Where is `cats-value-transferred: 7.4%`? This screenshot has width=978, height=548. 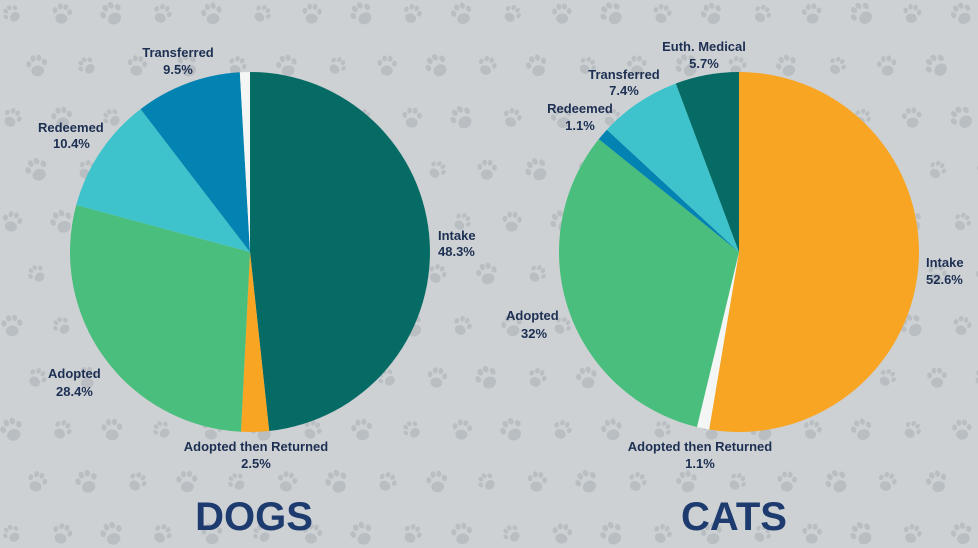 cats-value-transferred: 7.4% is located at coordinates (624, 90).